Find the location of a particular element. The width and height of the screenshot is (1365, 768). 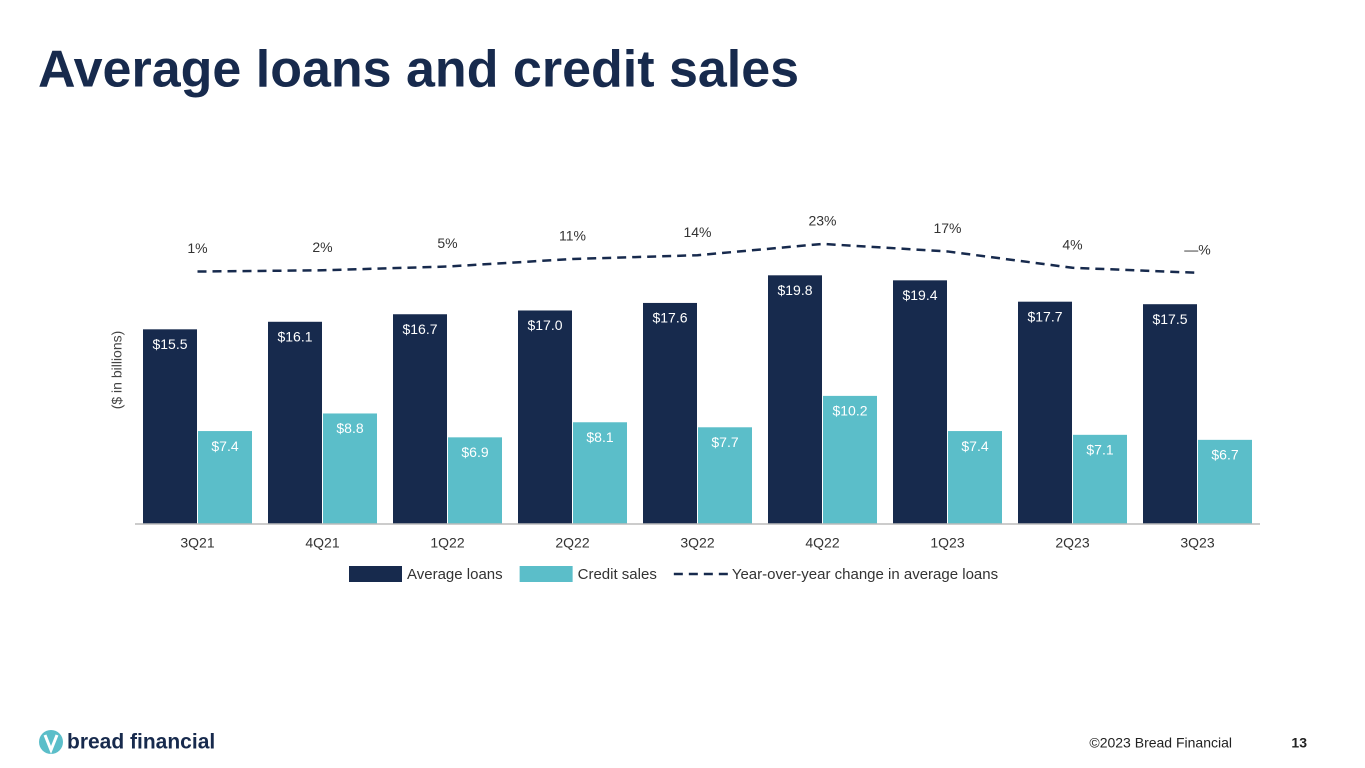

bar-value-label: $16.1 is located at coordinates (294, 336).